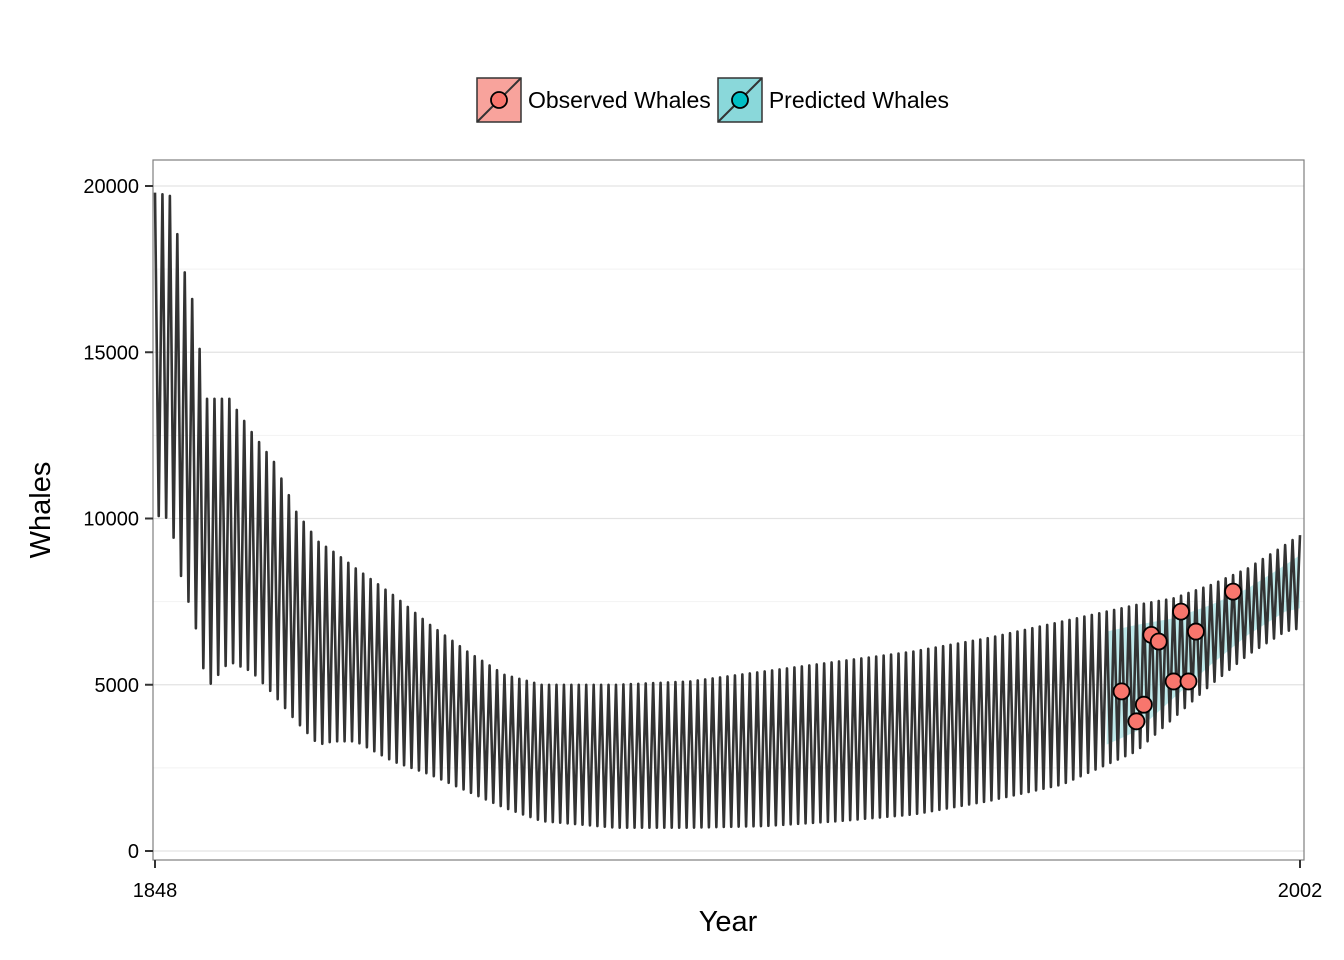 This screenshot has width=1344, height=960. What do you see at coordinates (111, 520) in the screenshot?
I see `y-tick-label: 10000` at bounding box center [111, 520].